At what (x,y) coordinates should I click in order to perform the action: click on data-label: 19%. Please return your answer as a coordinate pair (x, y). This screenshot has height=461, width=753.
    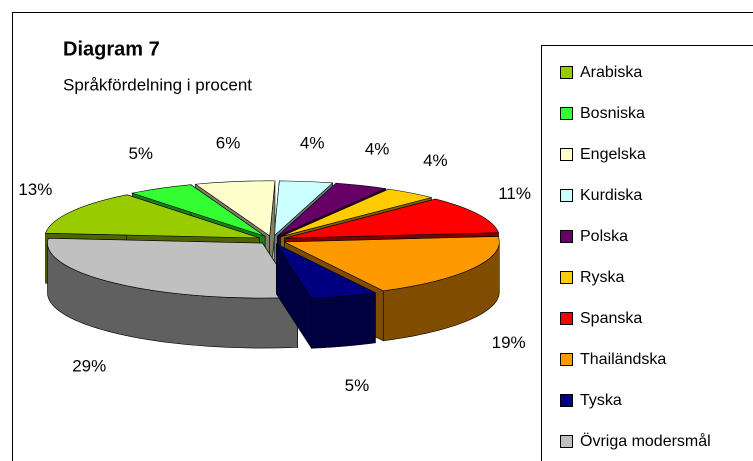
    Looking at the image, I should click on (509, 342).